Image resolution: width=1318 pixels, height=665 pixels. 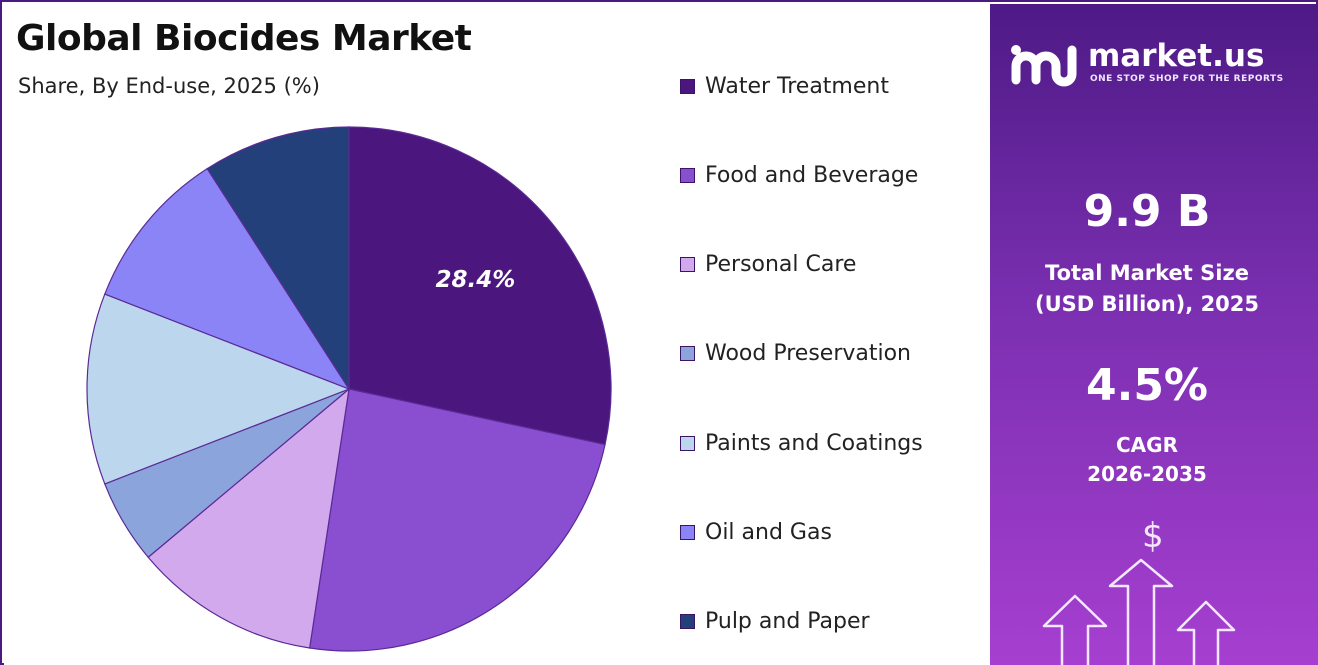 I want to click on pie-slice-water-treatment, so click(x=480, y=286).